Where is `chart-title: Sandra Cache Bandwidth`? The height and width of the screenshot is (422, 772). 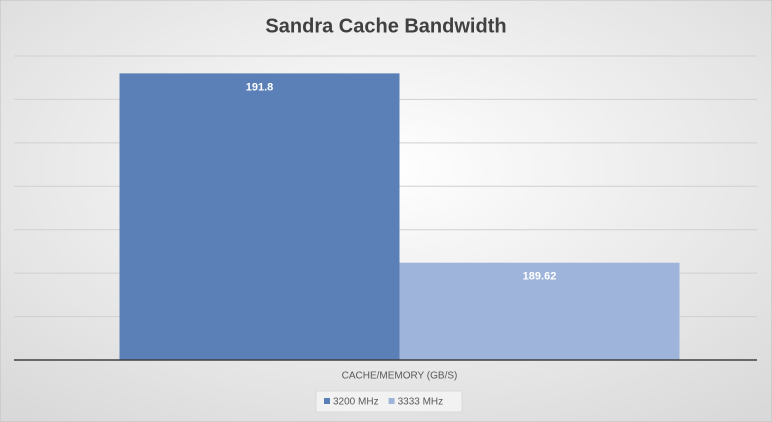
chart-title: Sandra Cache Bandwidth is located at coordinates (385, 26).